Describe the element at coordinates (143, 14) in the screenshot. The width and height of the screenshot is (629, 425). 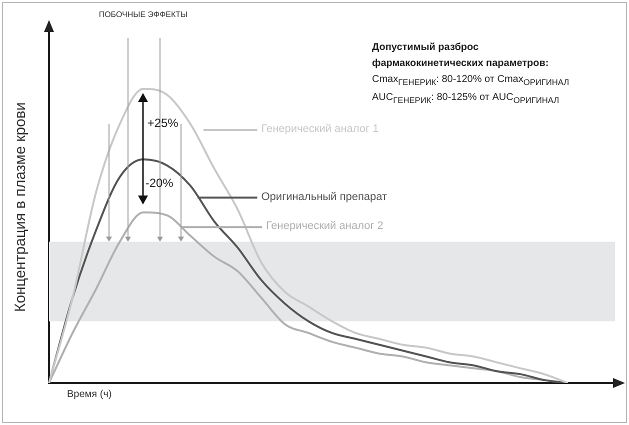
I see `text: ПОБОЧНЫЕ ЭФФЕКТЫ` at that location.